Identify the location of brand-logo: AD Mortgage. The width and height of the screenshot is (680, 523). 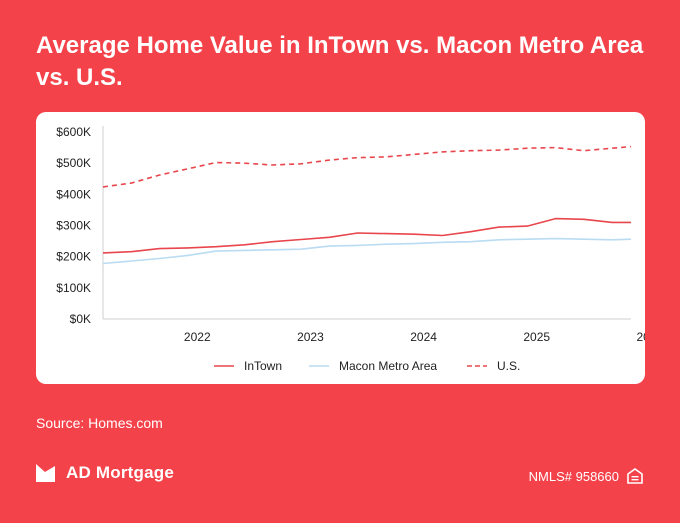
(105, 473).